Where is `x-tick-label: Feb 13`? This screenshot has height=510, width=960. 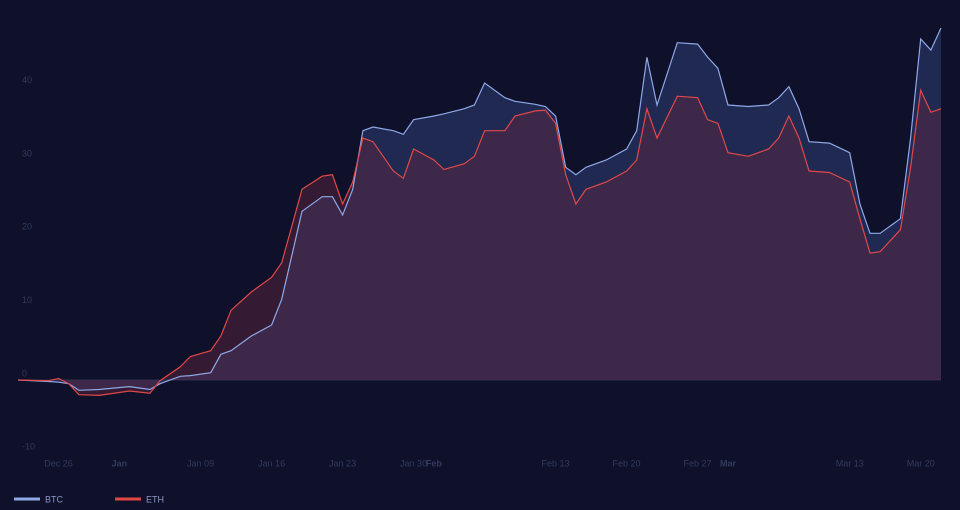 x-tick-label: Feb 13 is located at coordinates (556, 463).